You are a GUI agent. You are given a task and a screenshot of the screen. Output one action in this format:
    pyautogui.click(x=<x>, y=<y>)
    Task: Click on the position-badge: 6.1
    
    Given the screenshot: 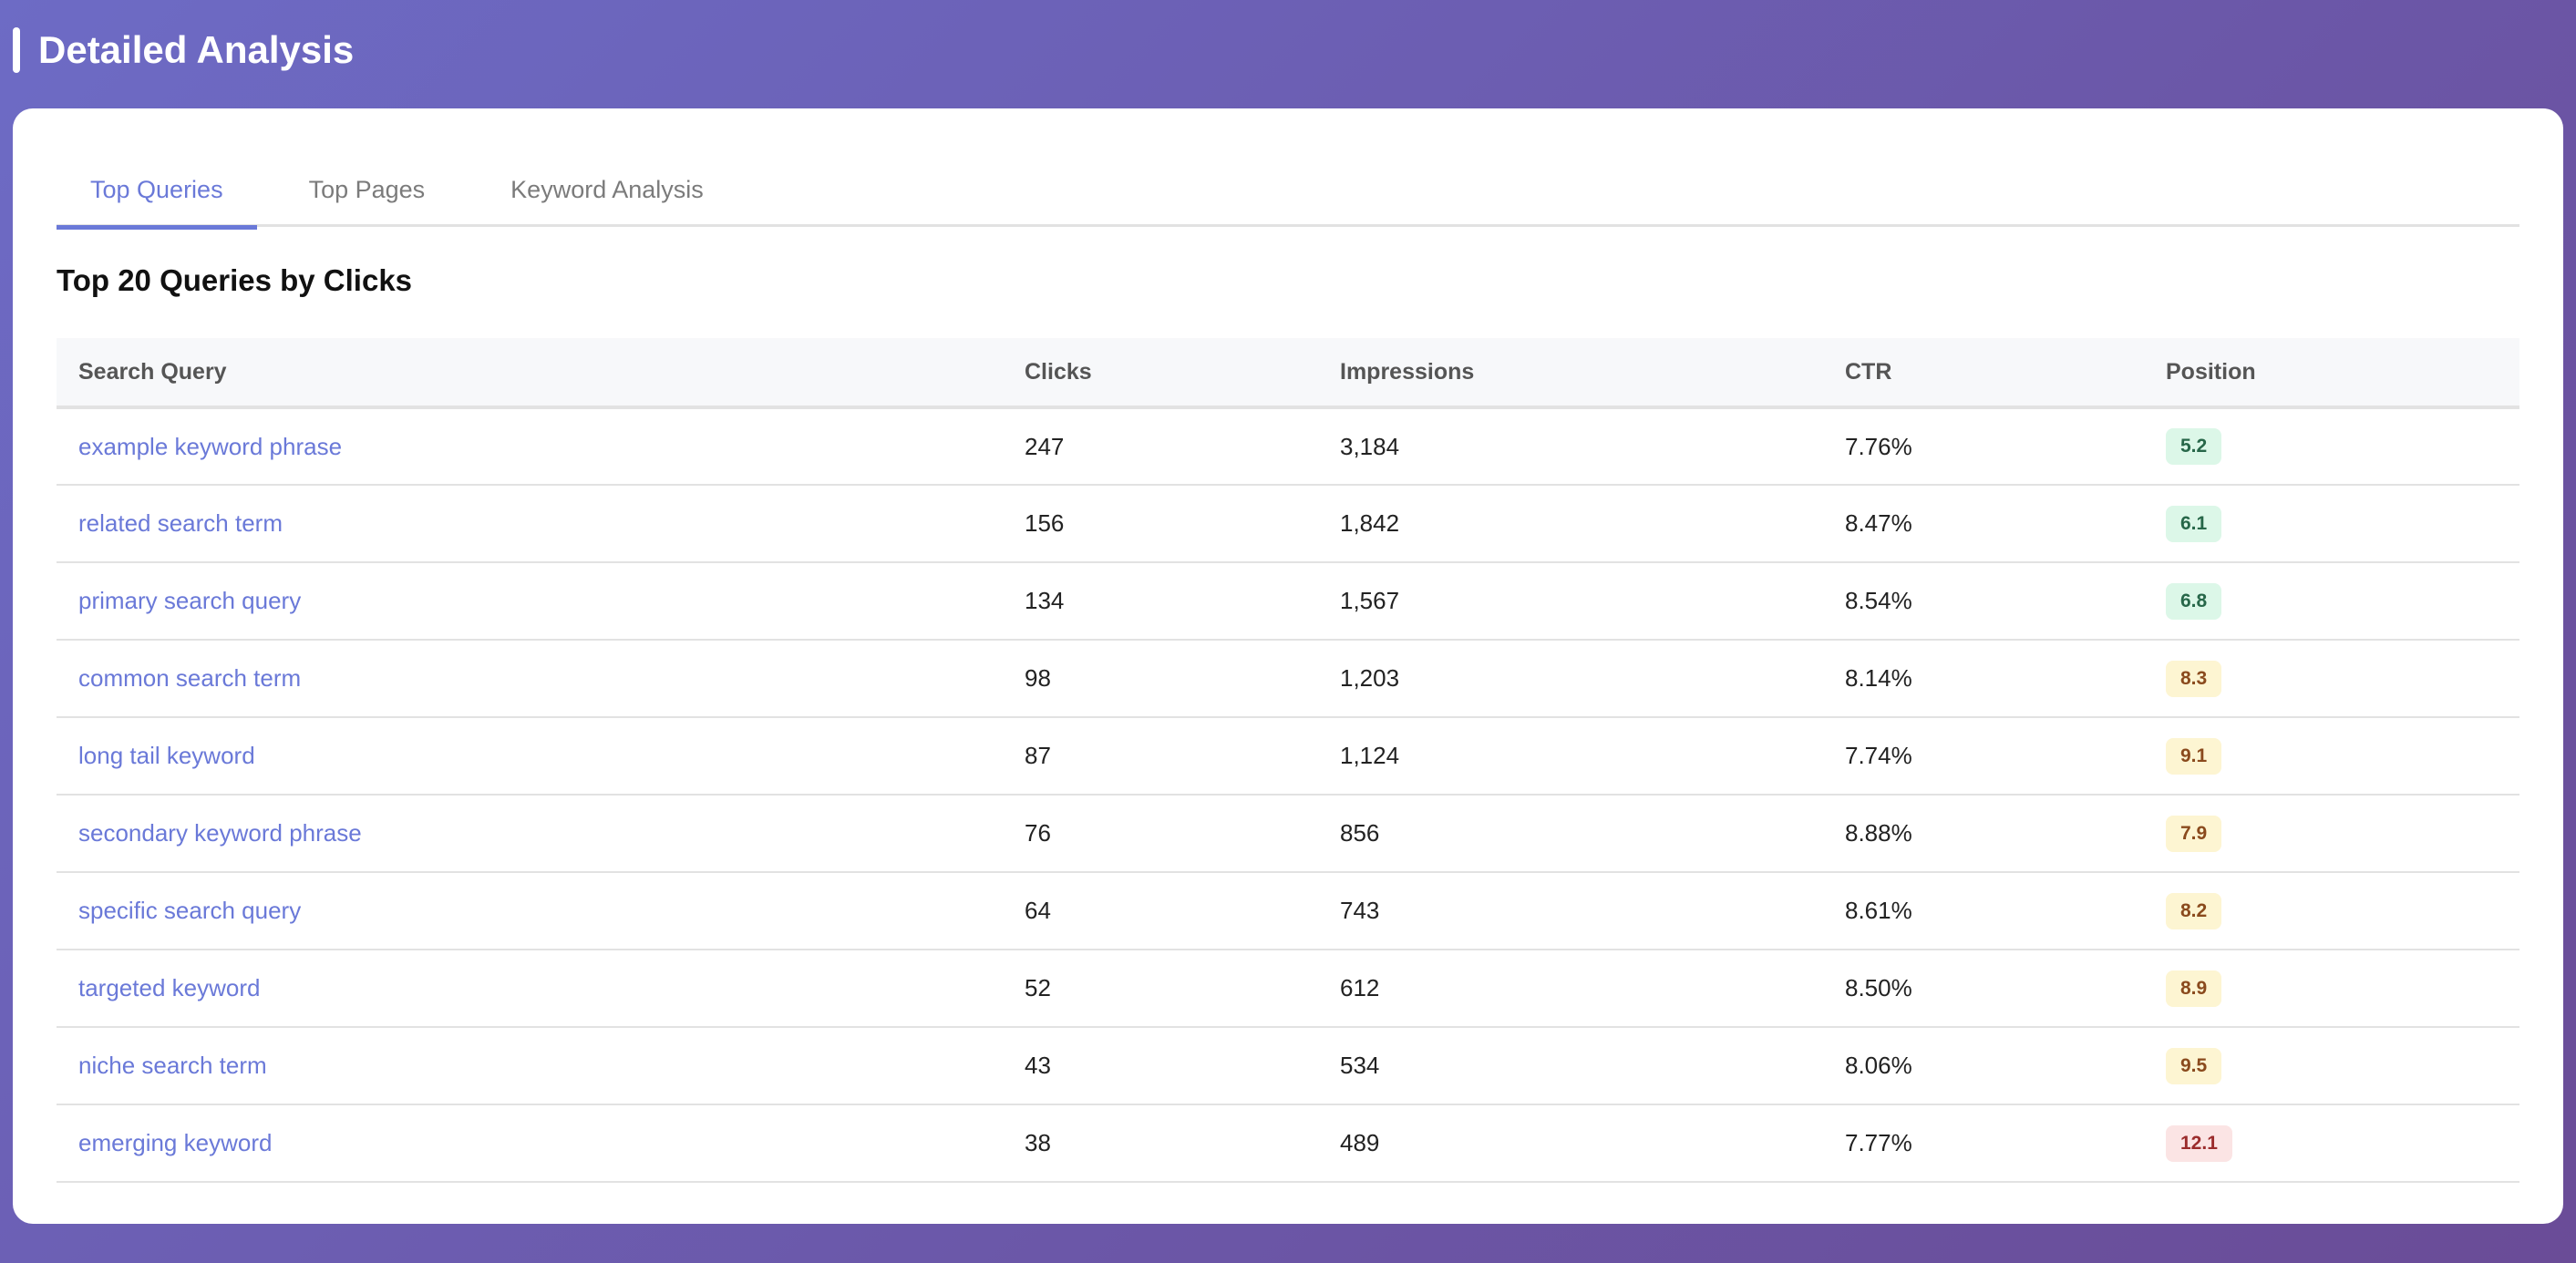 What is the action you would take?
    pyautogui.click(x=2194, y=523)
    